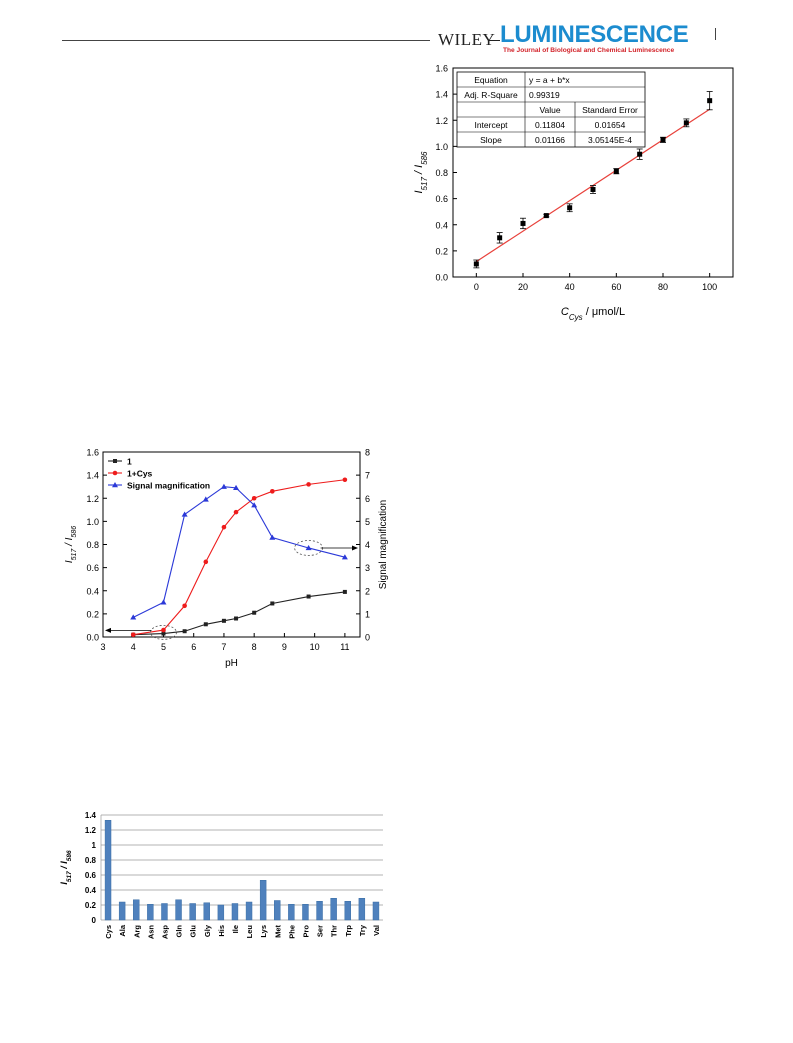  Describe the element at coordinates (193, 931) in the screenshot. I see `x-tick-label: Glu` at that location.